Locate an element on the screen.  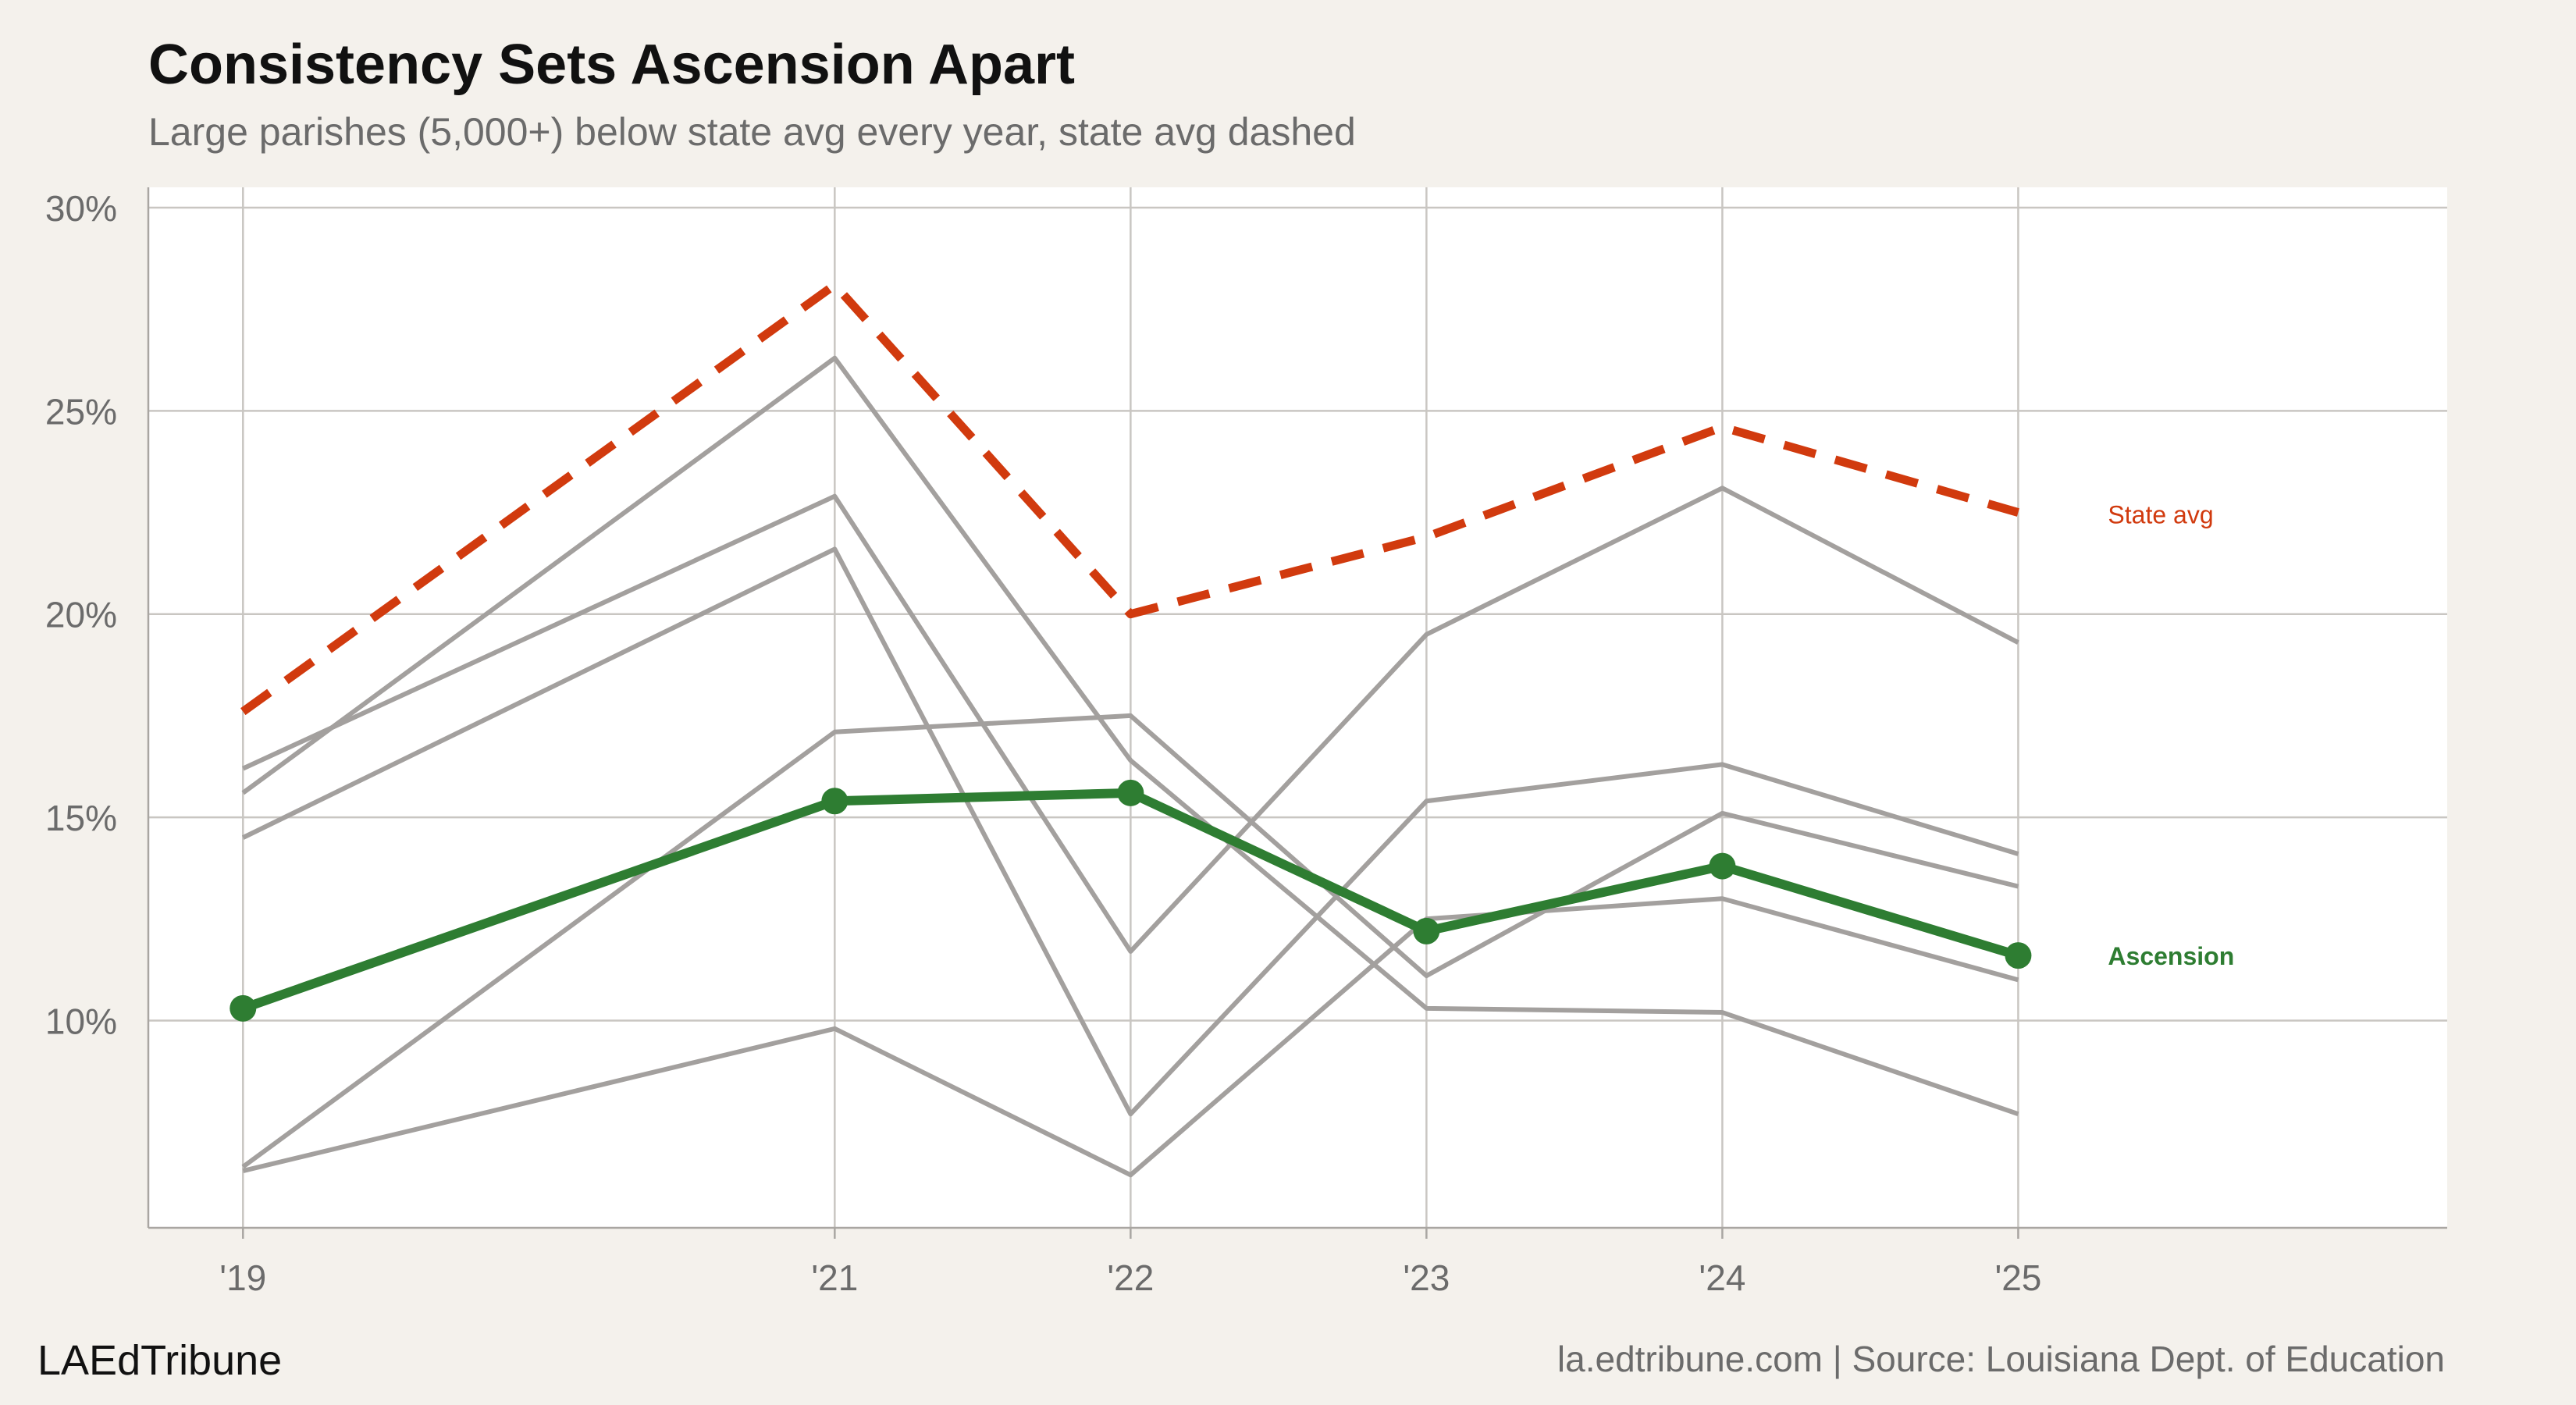
state-avg-label: State avg is located at coordinates (2160, 515).